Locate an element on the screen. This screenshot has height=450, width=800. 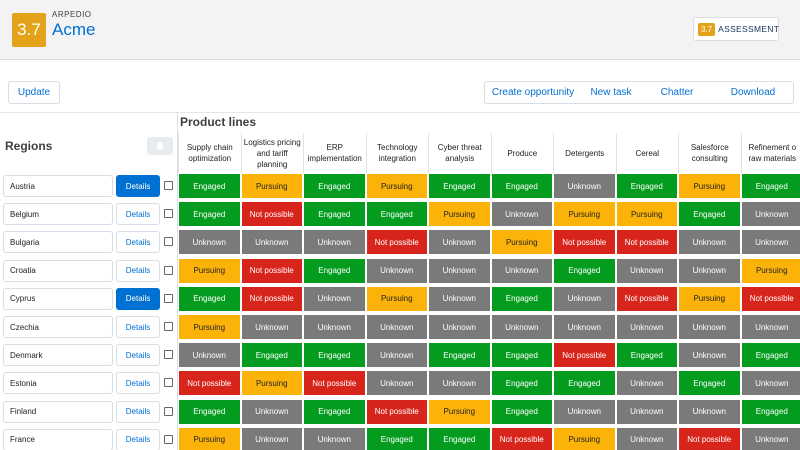
region-name: Bulgaria is located at coordinates (58, 242).